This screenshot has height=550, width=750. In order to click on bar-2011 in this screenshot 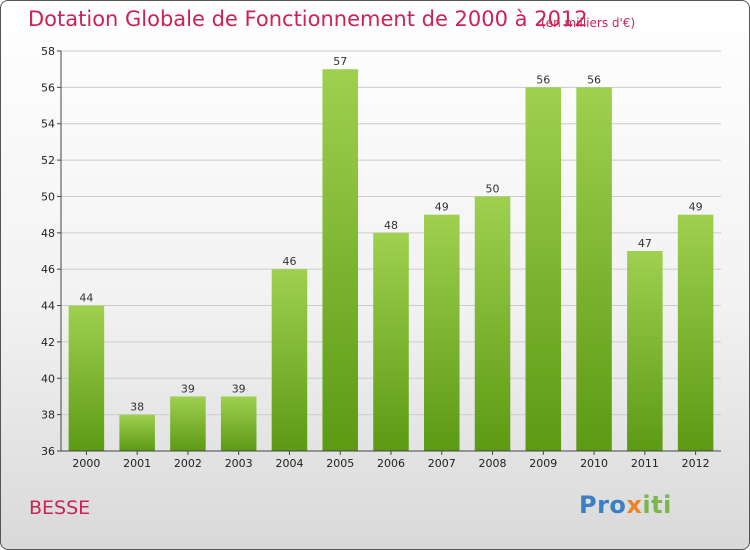, I will do `click(645, 351)`.